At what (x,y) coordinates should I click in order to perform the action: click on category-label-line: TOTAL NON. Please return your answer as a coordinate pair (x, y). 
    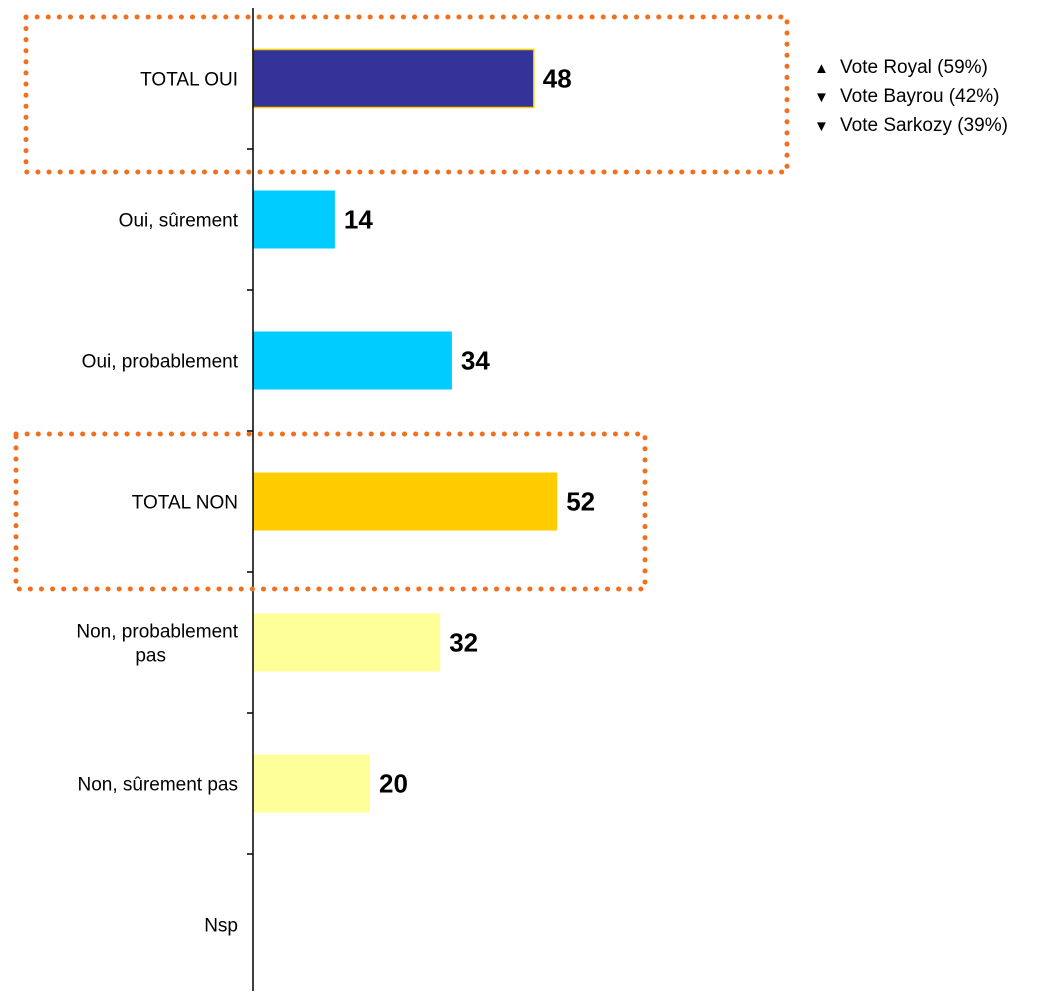
    Looking at the image, I should click on (185, 503).